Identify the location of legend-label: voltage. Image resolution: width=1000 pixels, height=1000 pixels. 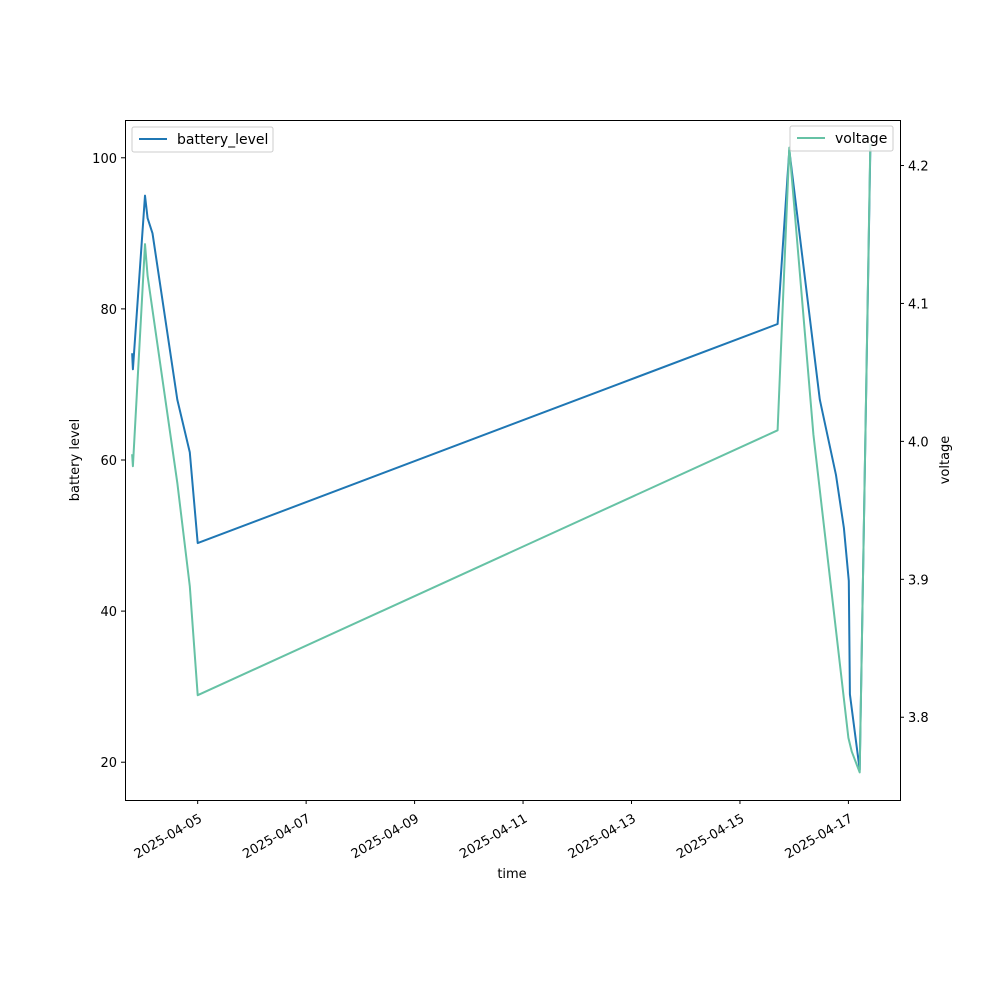
(861, 139).